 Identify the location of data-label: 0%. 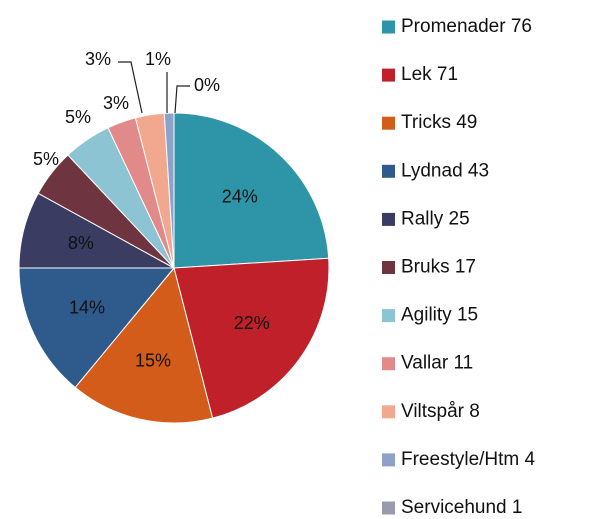
(207, 85).